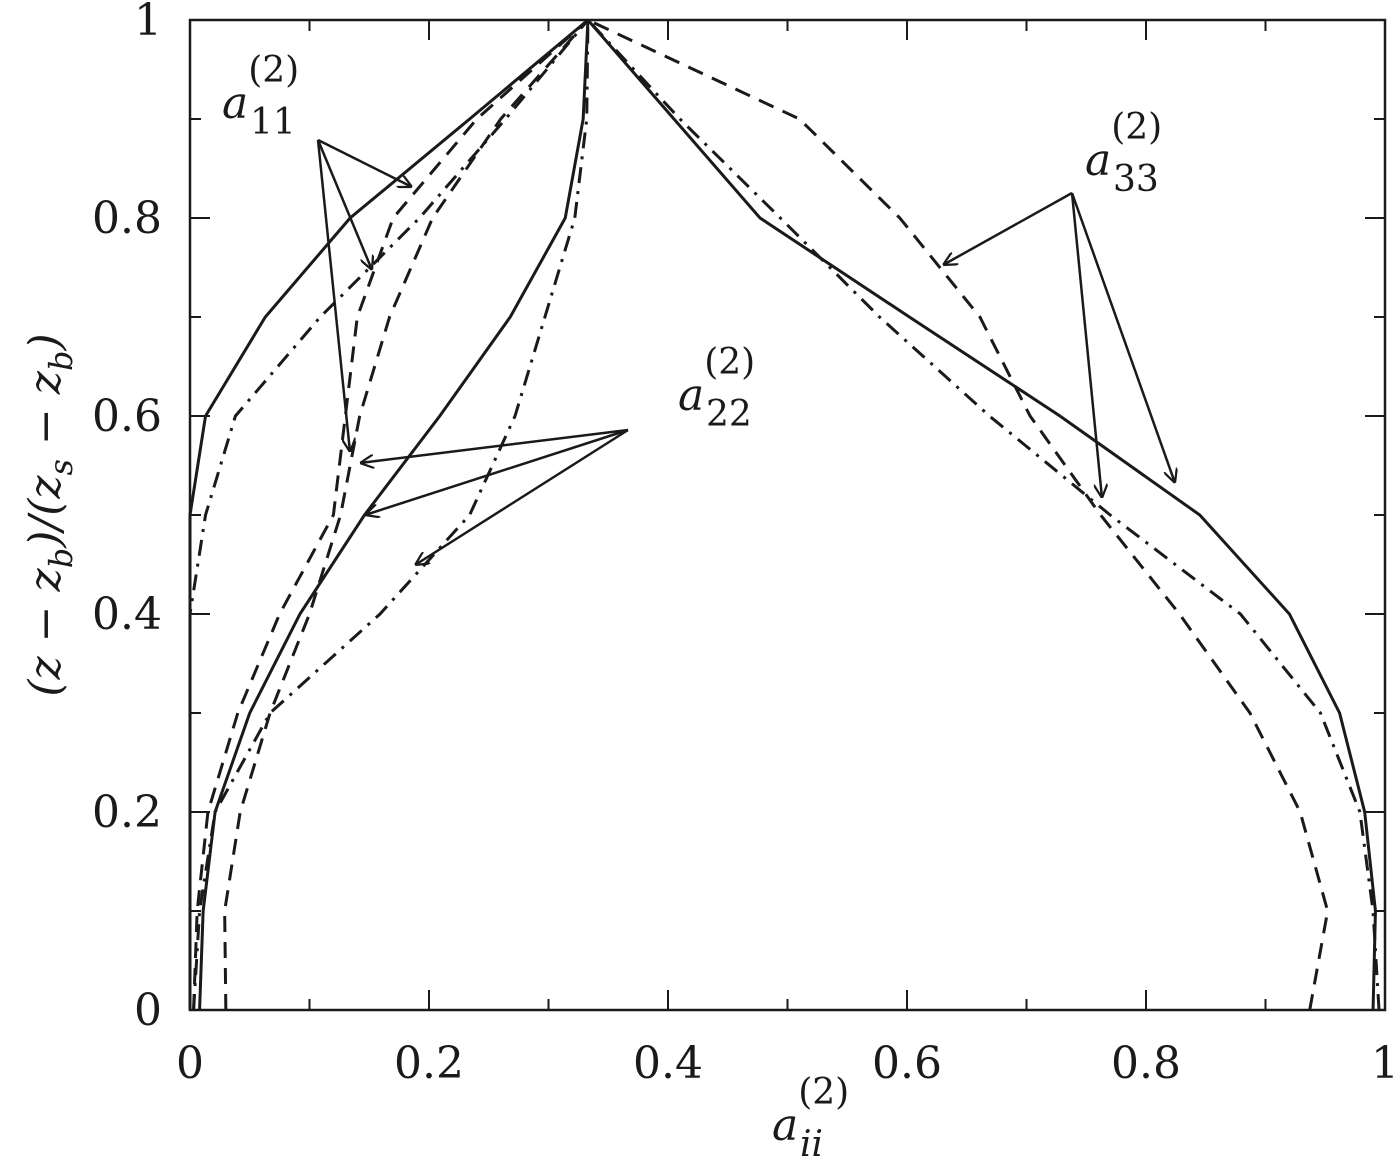 The height and width of the screenshot is (1172, 1400). I want to click on x-tick-label: 0.2, so click(429, 1063).